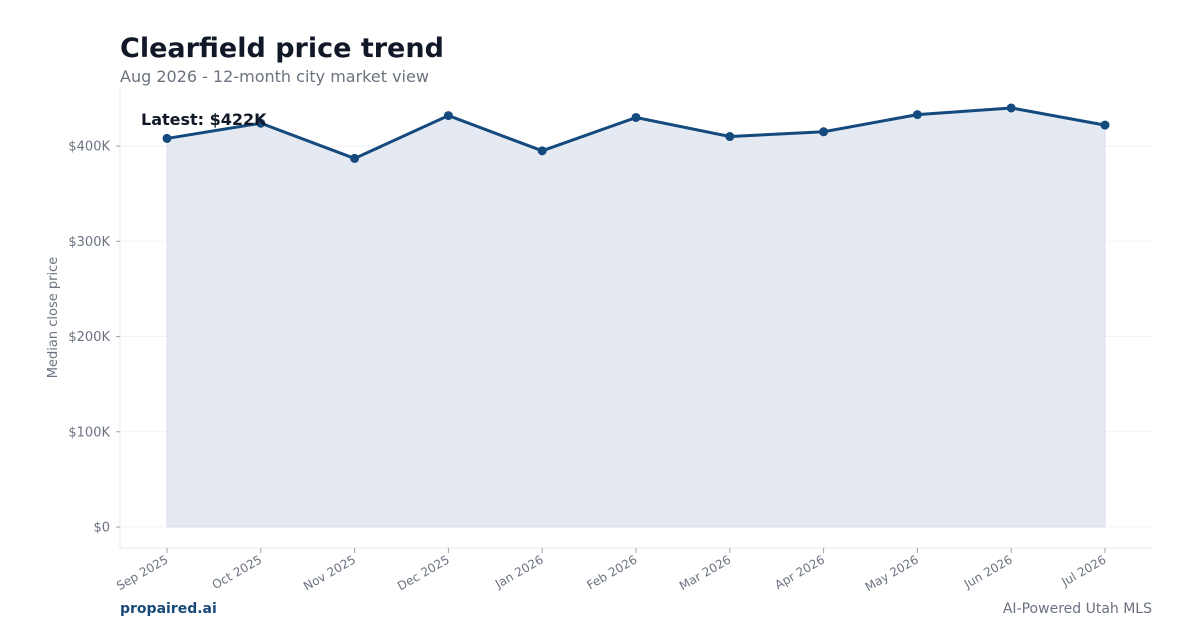 Image resolution: width=1200 pixels, height=630 pixels. What do you see at coordinates (1083, 570) in the screenshot?
I see `x-tick-label: Jul 2026` at bounding box center [1083, 570].